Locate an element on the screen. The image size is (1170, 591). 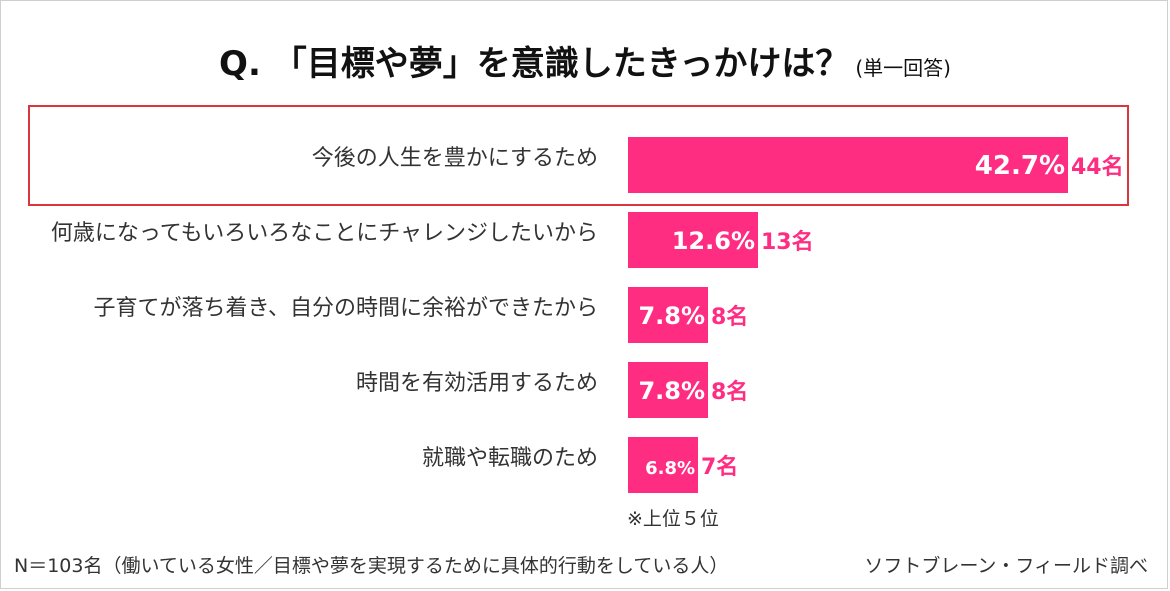
count-label-1: 13名 is located at coordinates (787, 242).